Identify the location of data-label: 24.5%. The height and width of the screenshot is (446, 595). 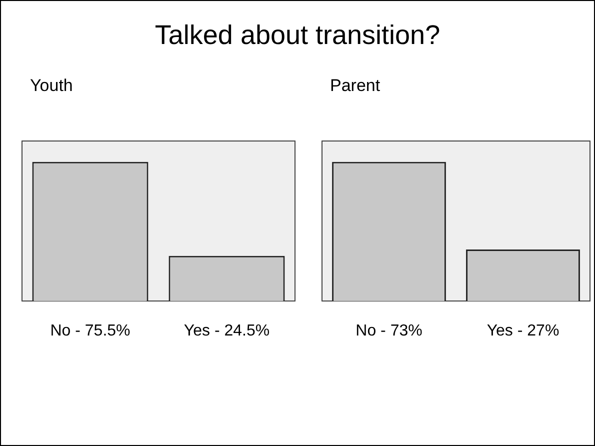
(247, 331).